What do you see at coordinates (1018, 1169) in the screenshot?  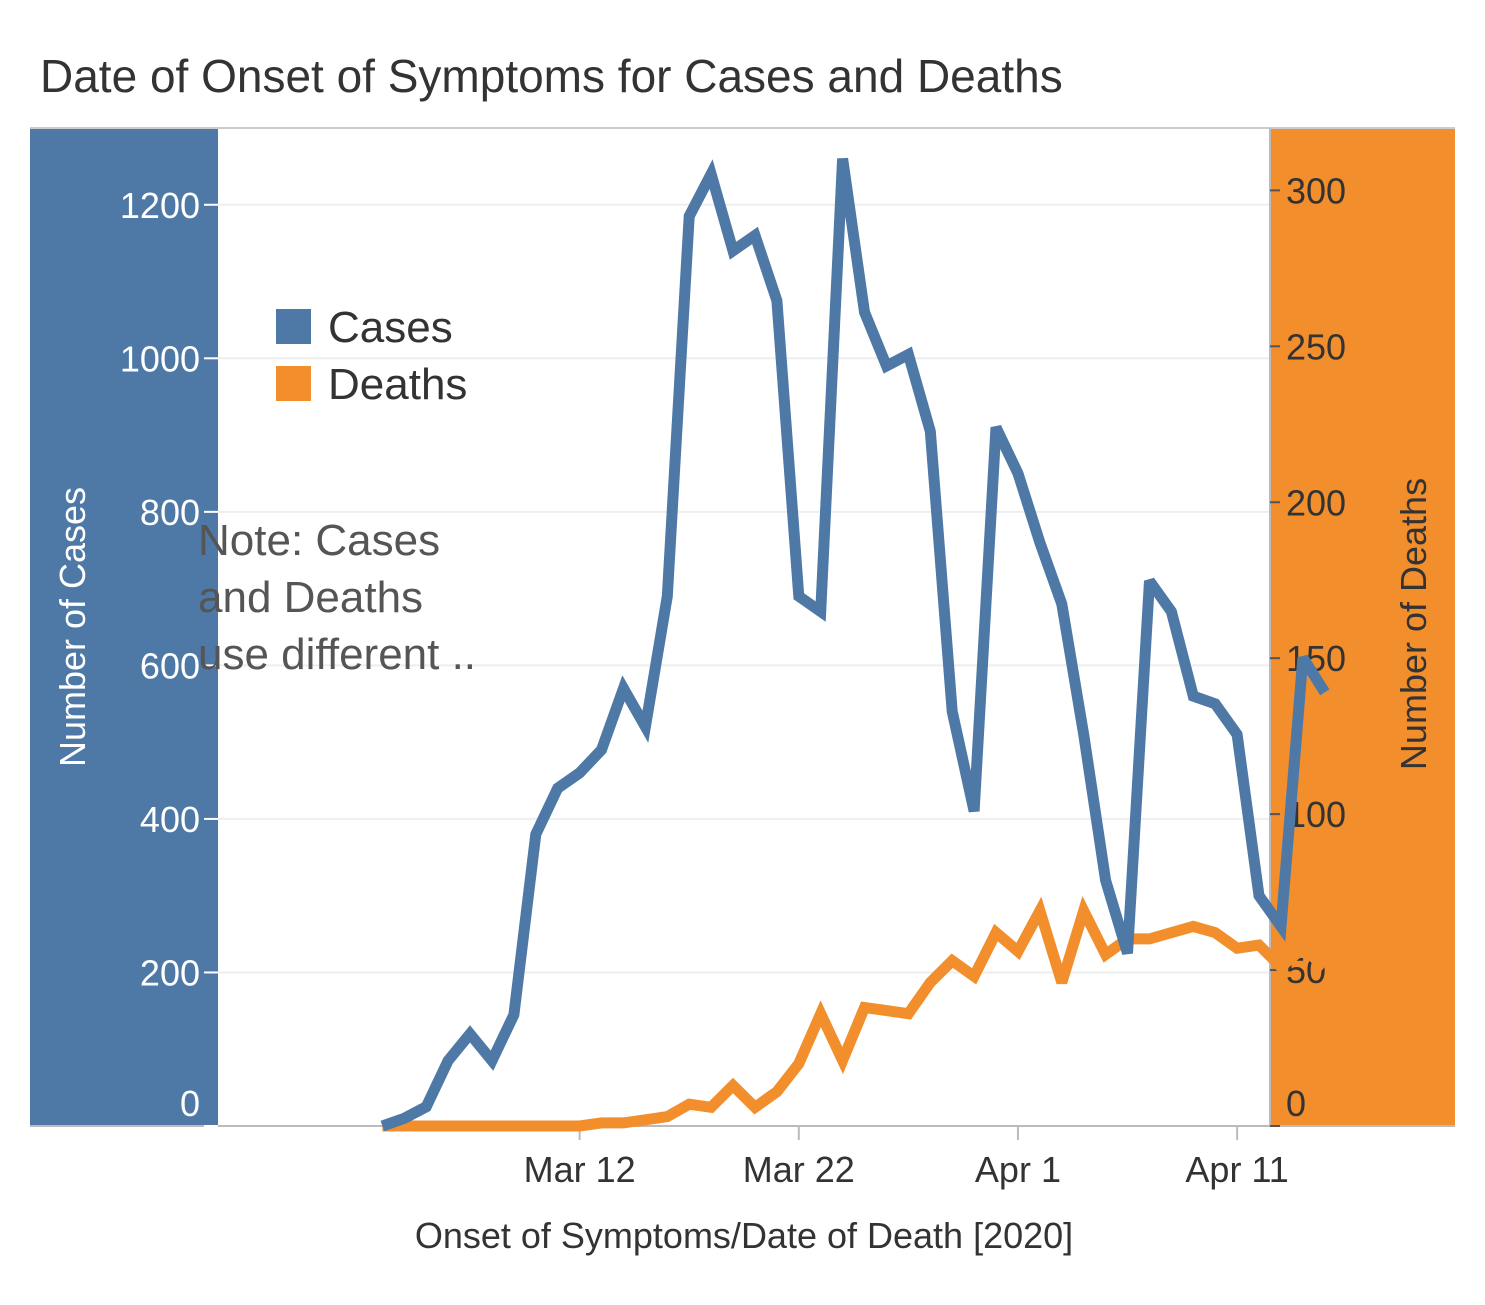 I see `x-tick-label-apr-1: Apr 1` at bounding box center [1018, 1169].